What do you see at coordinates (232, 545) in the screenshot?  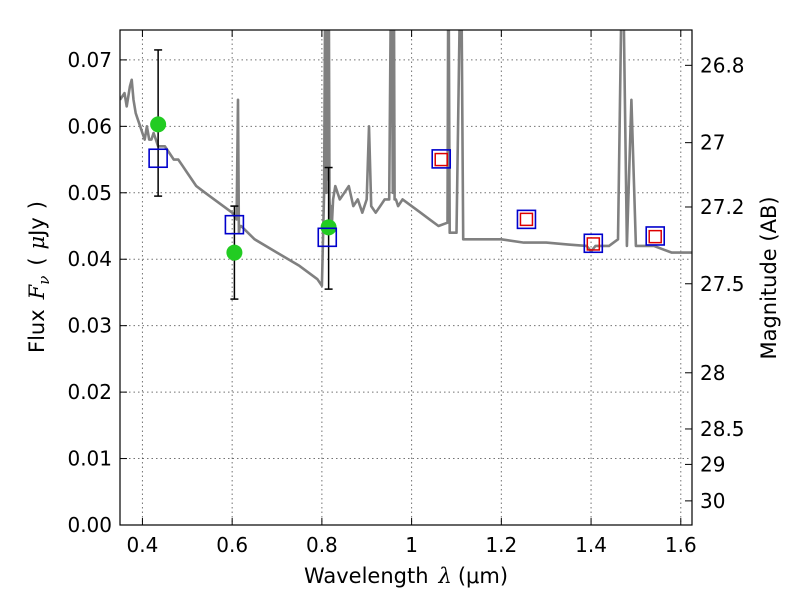 I see `x-tick-label: 0.6` at bounding box center [232, 545].